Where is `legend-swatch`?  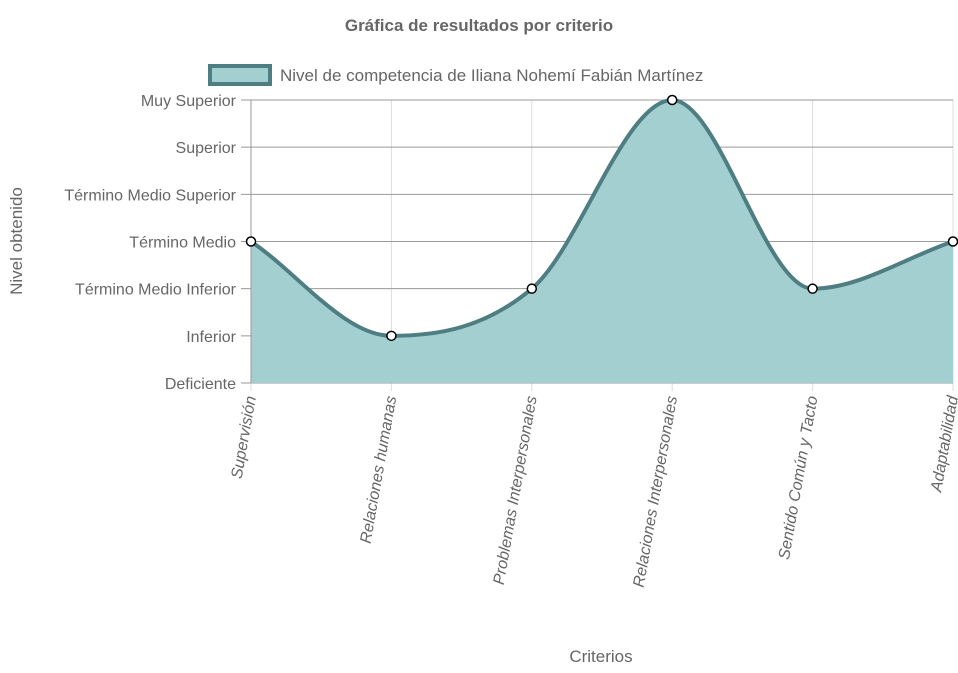 legend-swatch is located at coordinates (240, 75).